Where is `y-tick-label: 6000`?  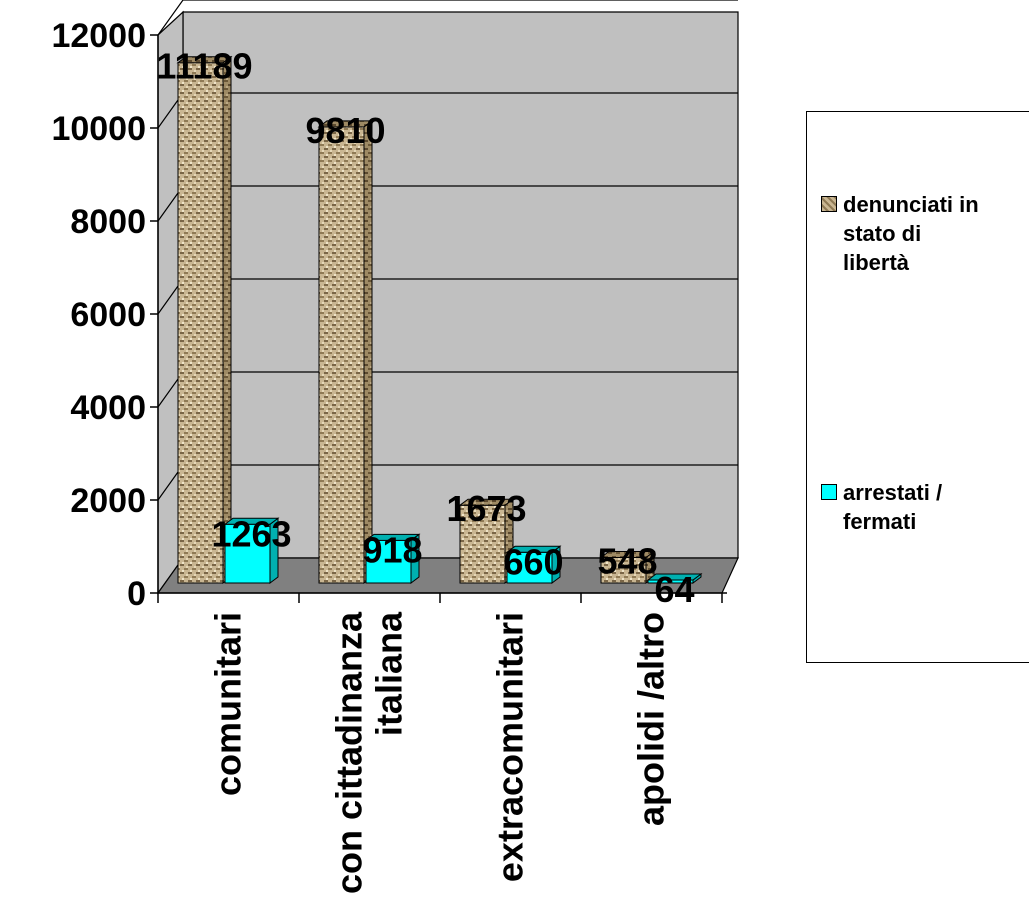
y-tick-label: 6000 is located at coordinates (108, 315).